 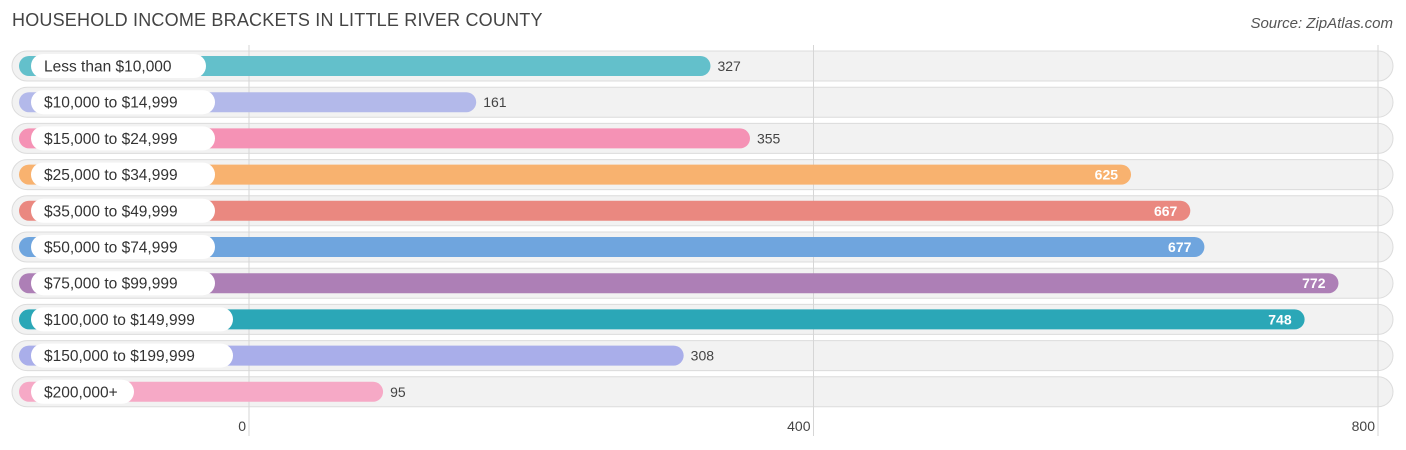 I want to click on x-tick-label: 800, so click(x=1364, y=426).